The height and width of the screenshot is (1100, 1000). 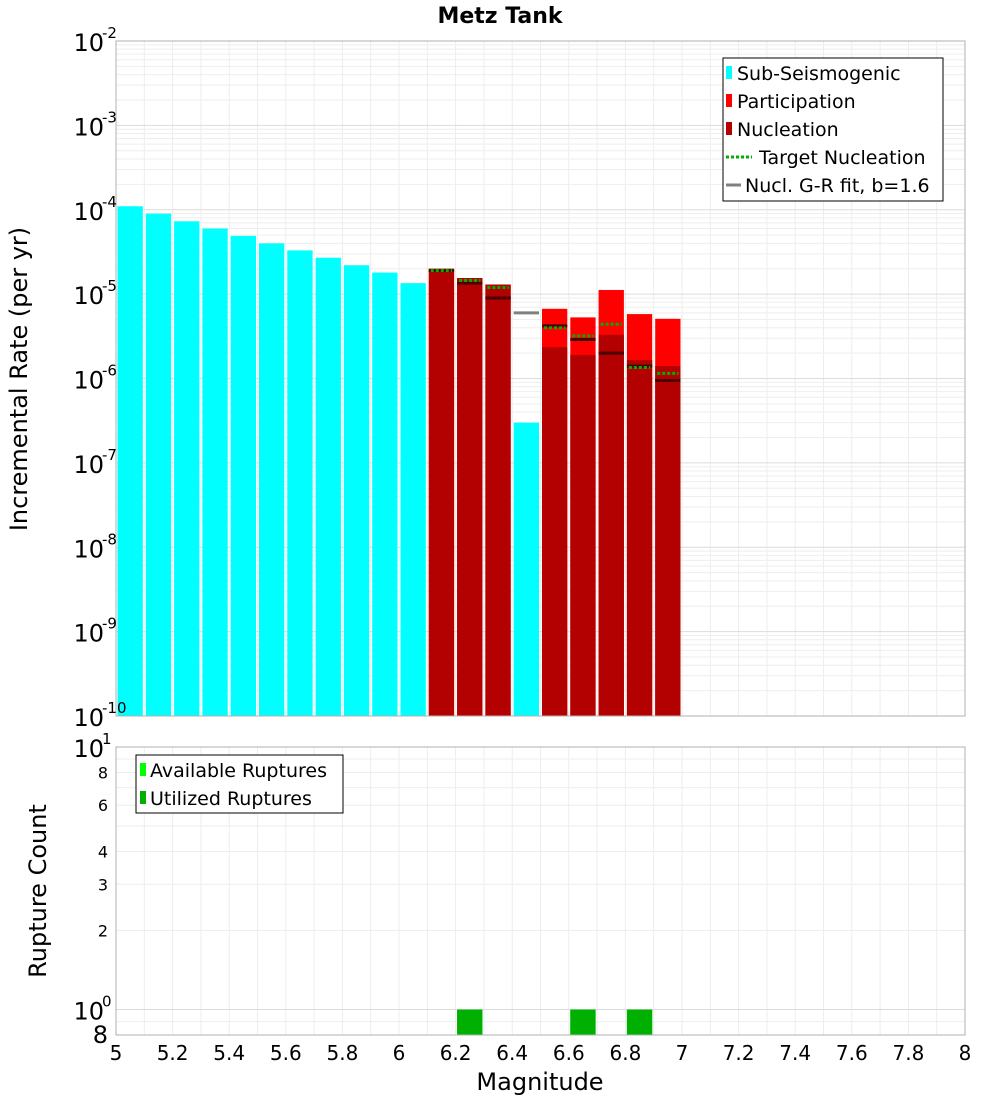 I want to click on legend-label-sub-seismogenic: Sub-Seismogenic, so click(x=819, y=74).